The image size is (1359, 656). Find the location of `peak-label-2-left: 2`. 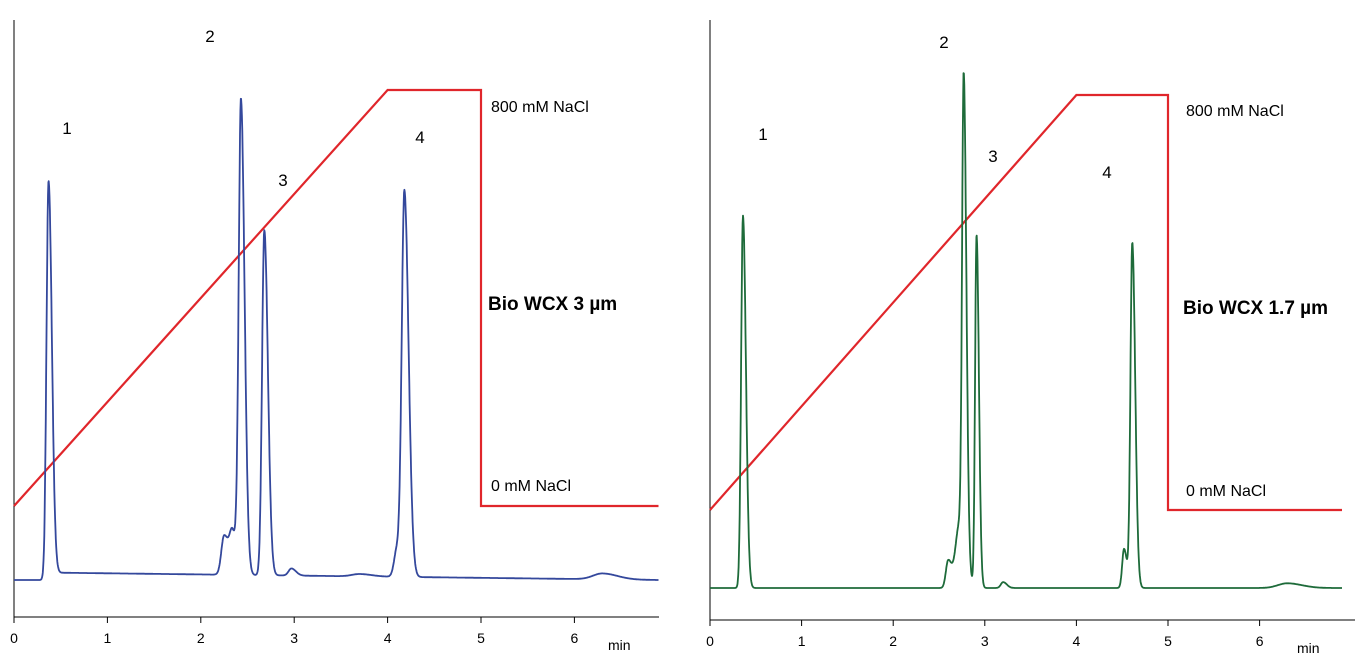

peak-label-2-left: 2 is located at coordinates (209, 36).